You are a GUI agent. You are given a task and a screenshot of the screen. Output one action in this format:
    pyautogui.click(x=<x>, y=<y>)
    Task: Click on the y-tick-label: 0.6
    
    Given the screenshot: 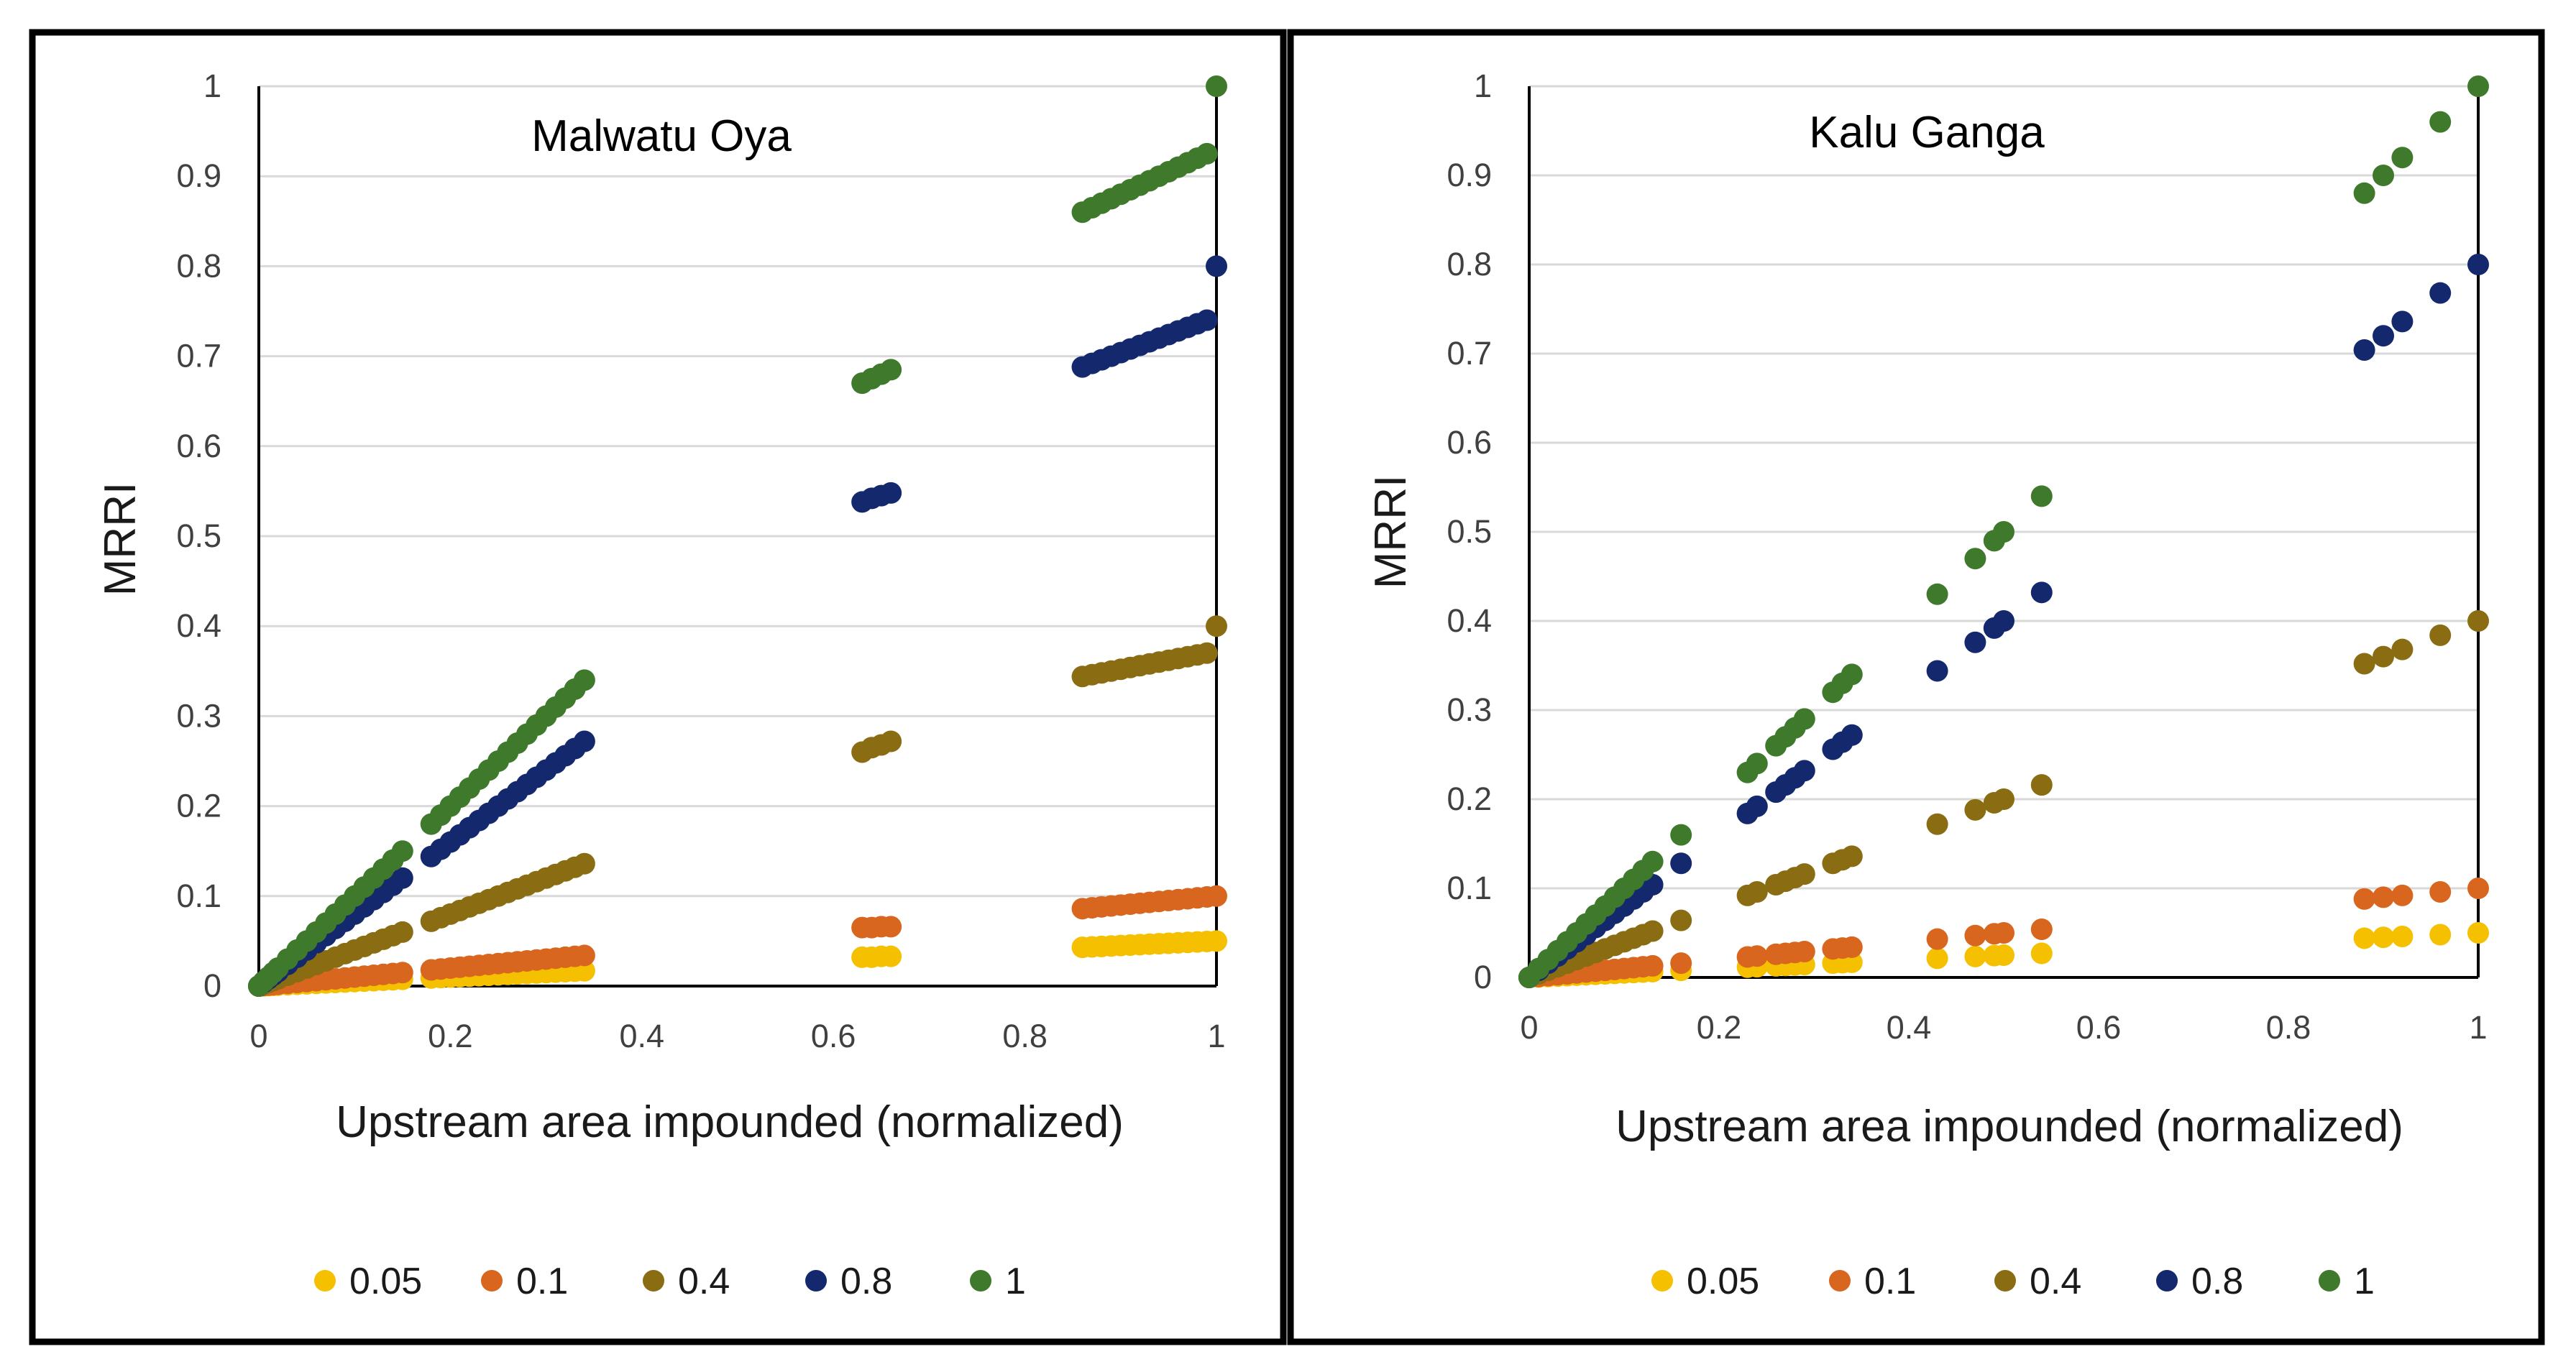 What is the action you would take?
    pyautogui.click(x=1469, y=443)
    